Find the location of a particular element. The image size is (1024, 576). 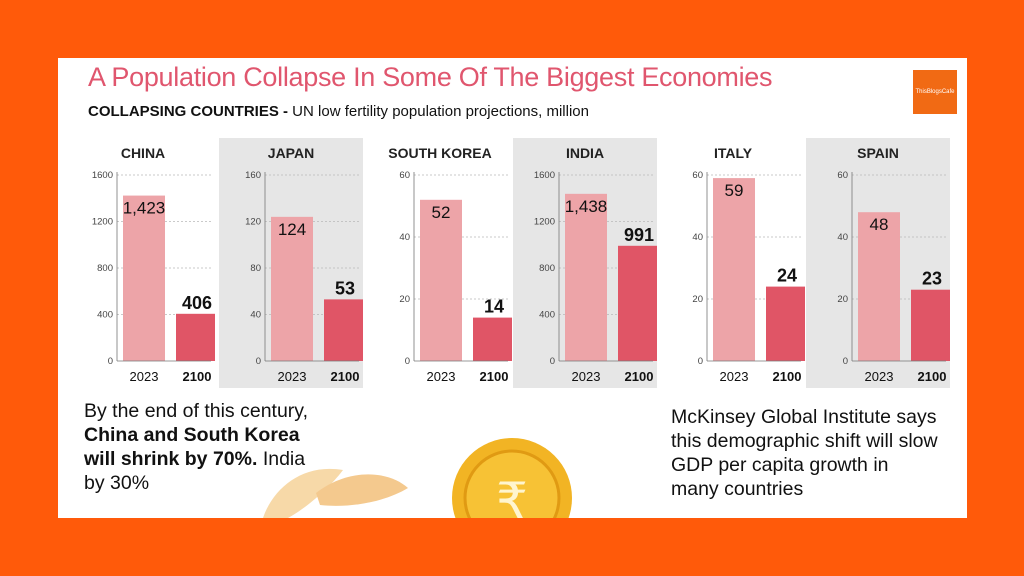

value-label: 124 is located at coordinates (292, 229).